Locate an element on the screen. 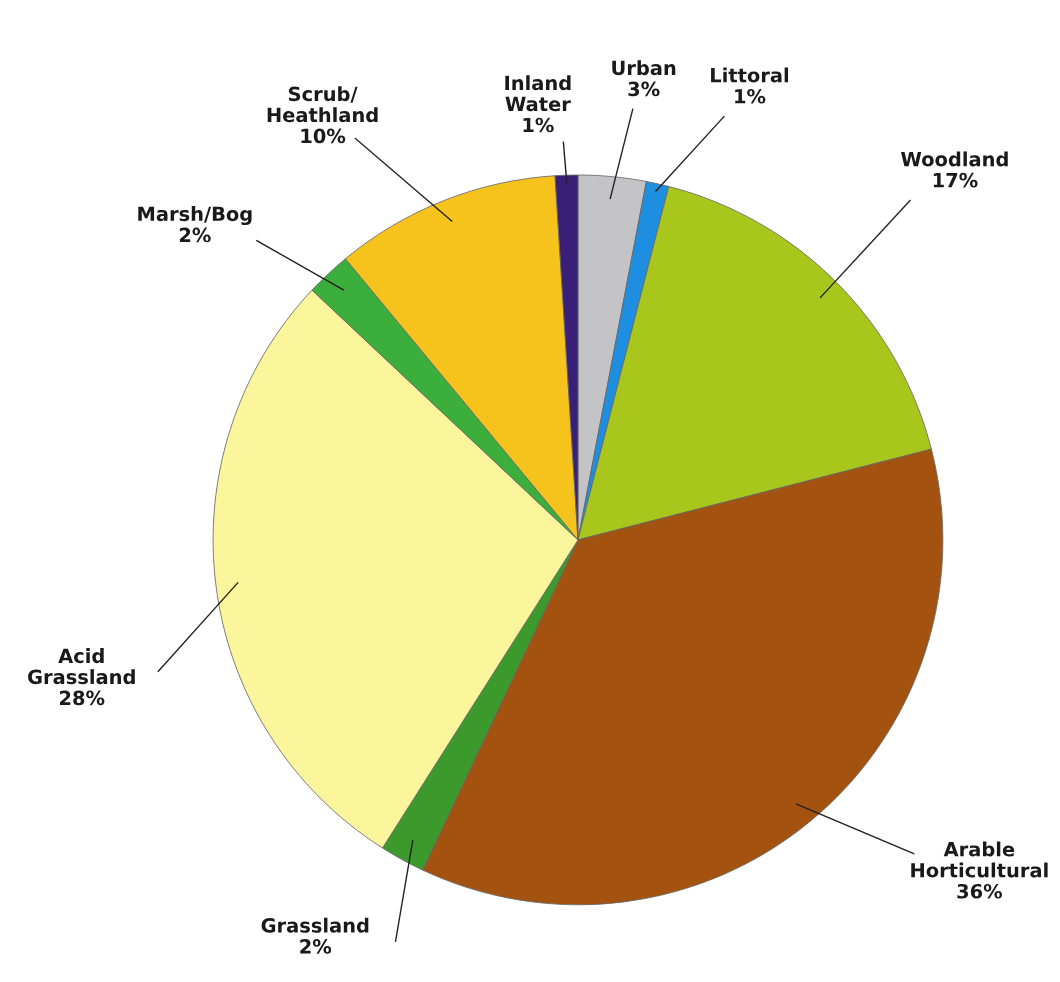 This screenshot has height=982, width=1060. data-label: 17% is located at coordinates (955, 180).